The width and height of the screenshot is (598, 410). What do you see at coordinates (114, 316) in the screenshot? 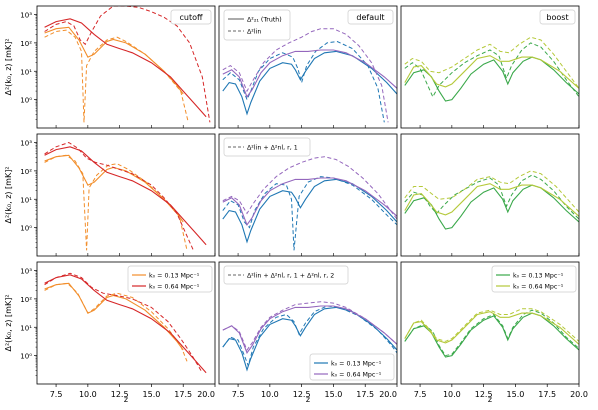
I see `series-cutoff-a-solid-line` at bounding box center [114, 316].